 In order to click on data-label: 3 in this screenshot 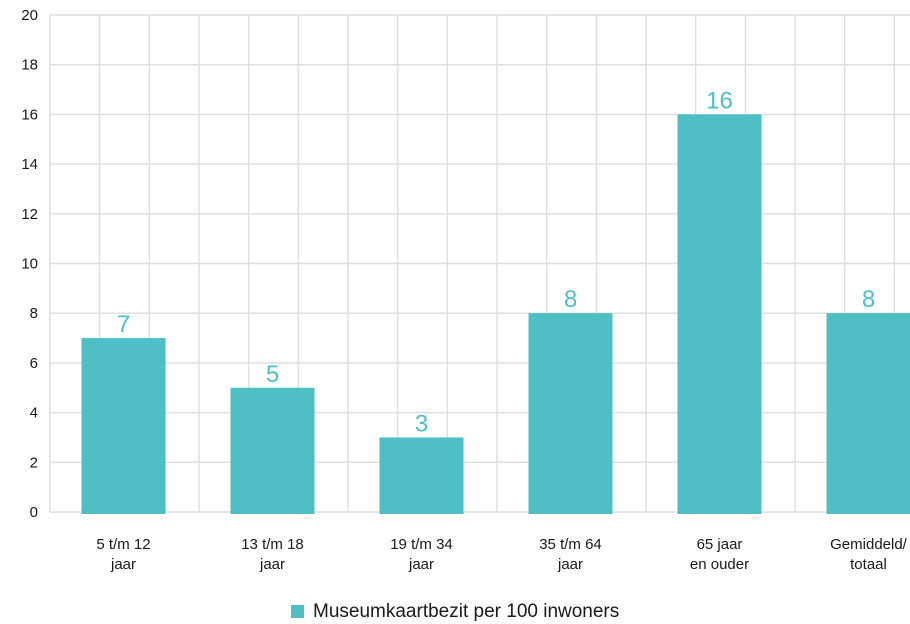, I will do `click(421, 423)`.